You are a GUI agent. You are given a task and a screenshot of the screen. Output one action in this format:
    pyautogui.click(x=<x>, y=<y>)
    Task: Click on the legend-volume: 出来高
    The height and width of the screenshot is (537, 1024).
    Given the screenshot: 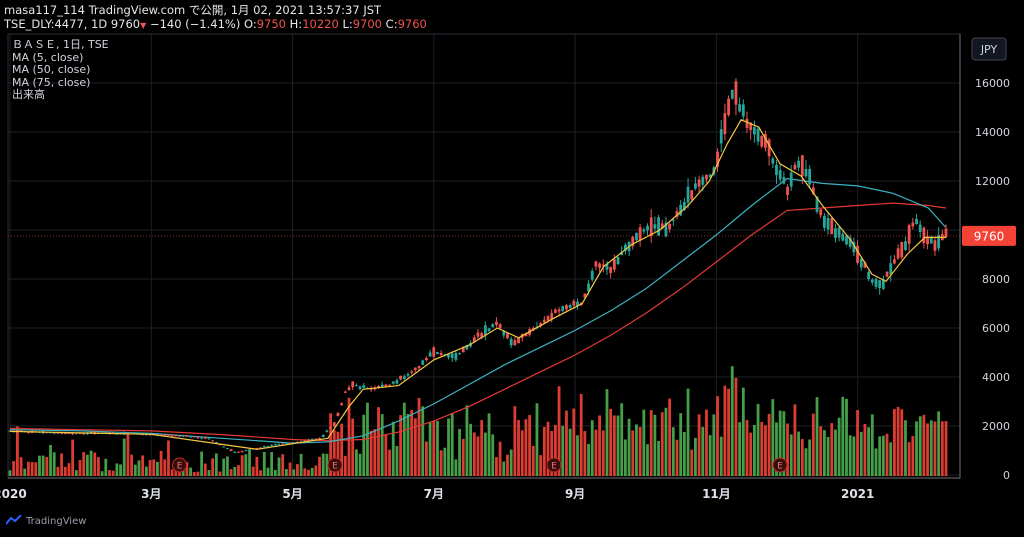 What is the action you would take?
    pyautogui.click(x=28, y=94)
    